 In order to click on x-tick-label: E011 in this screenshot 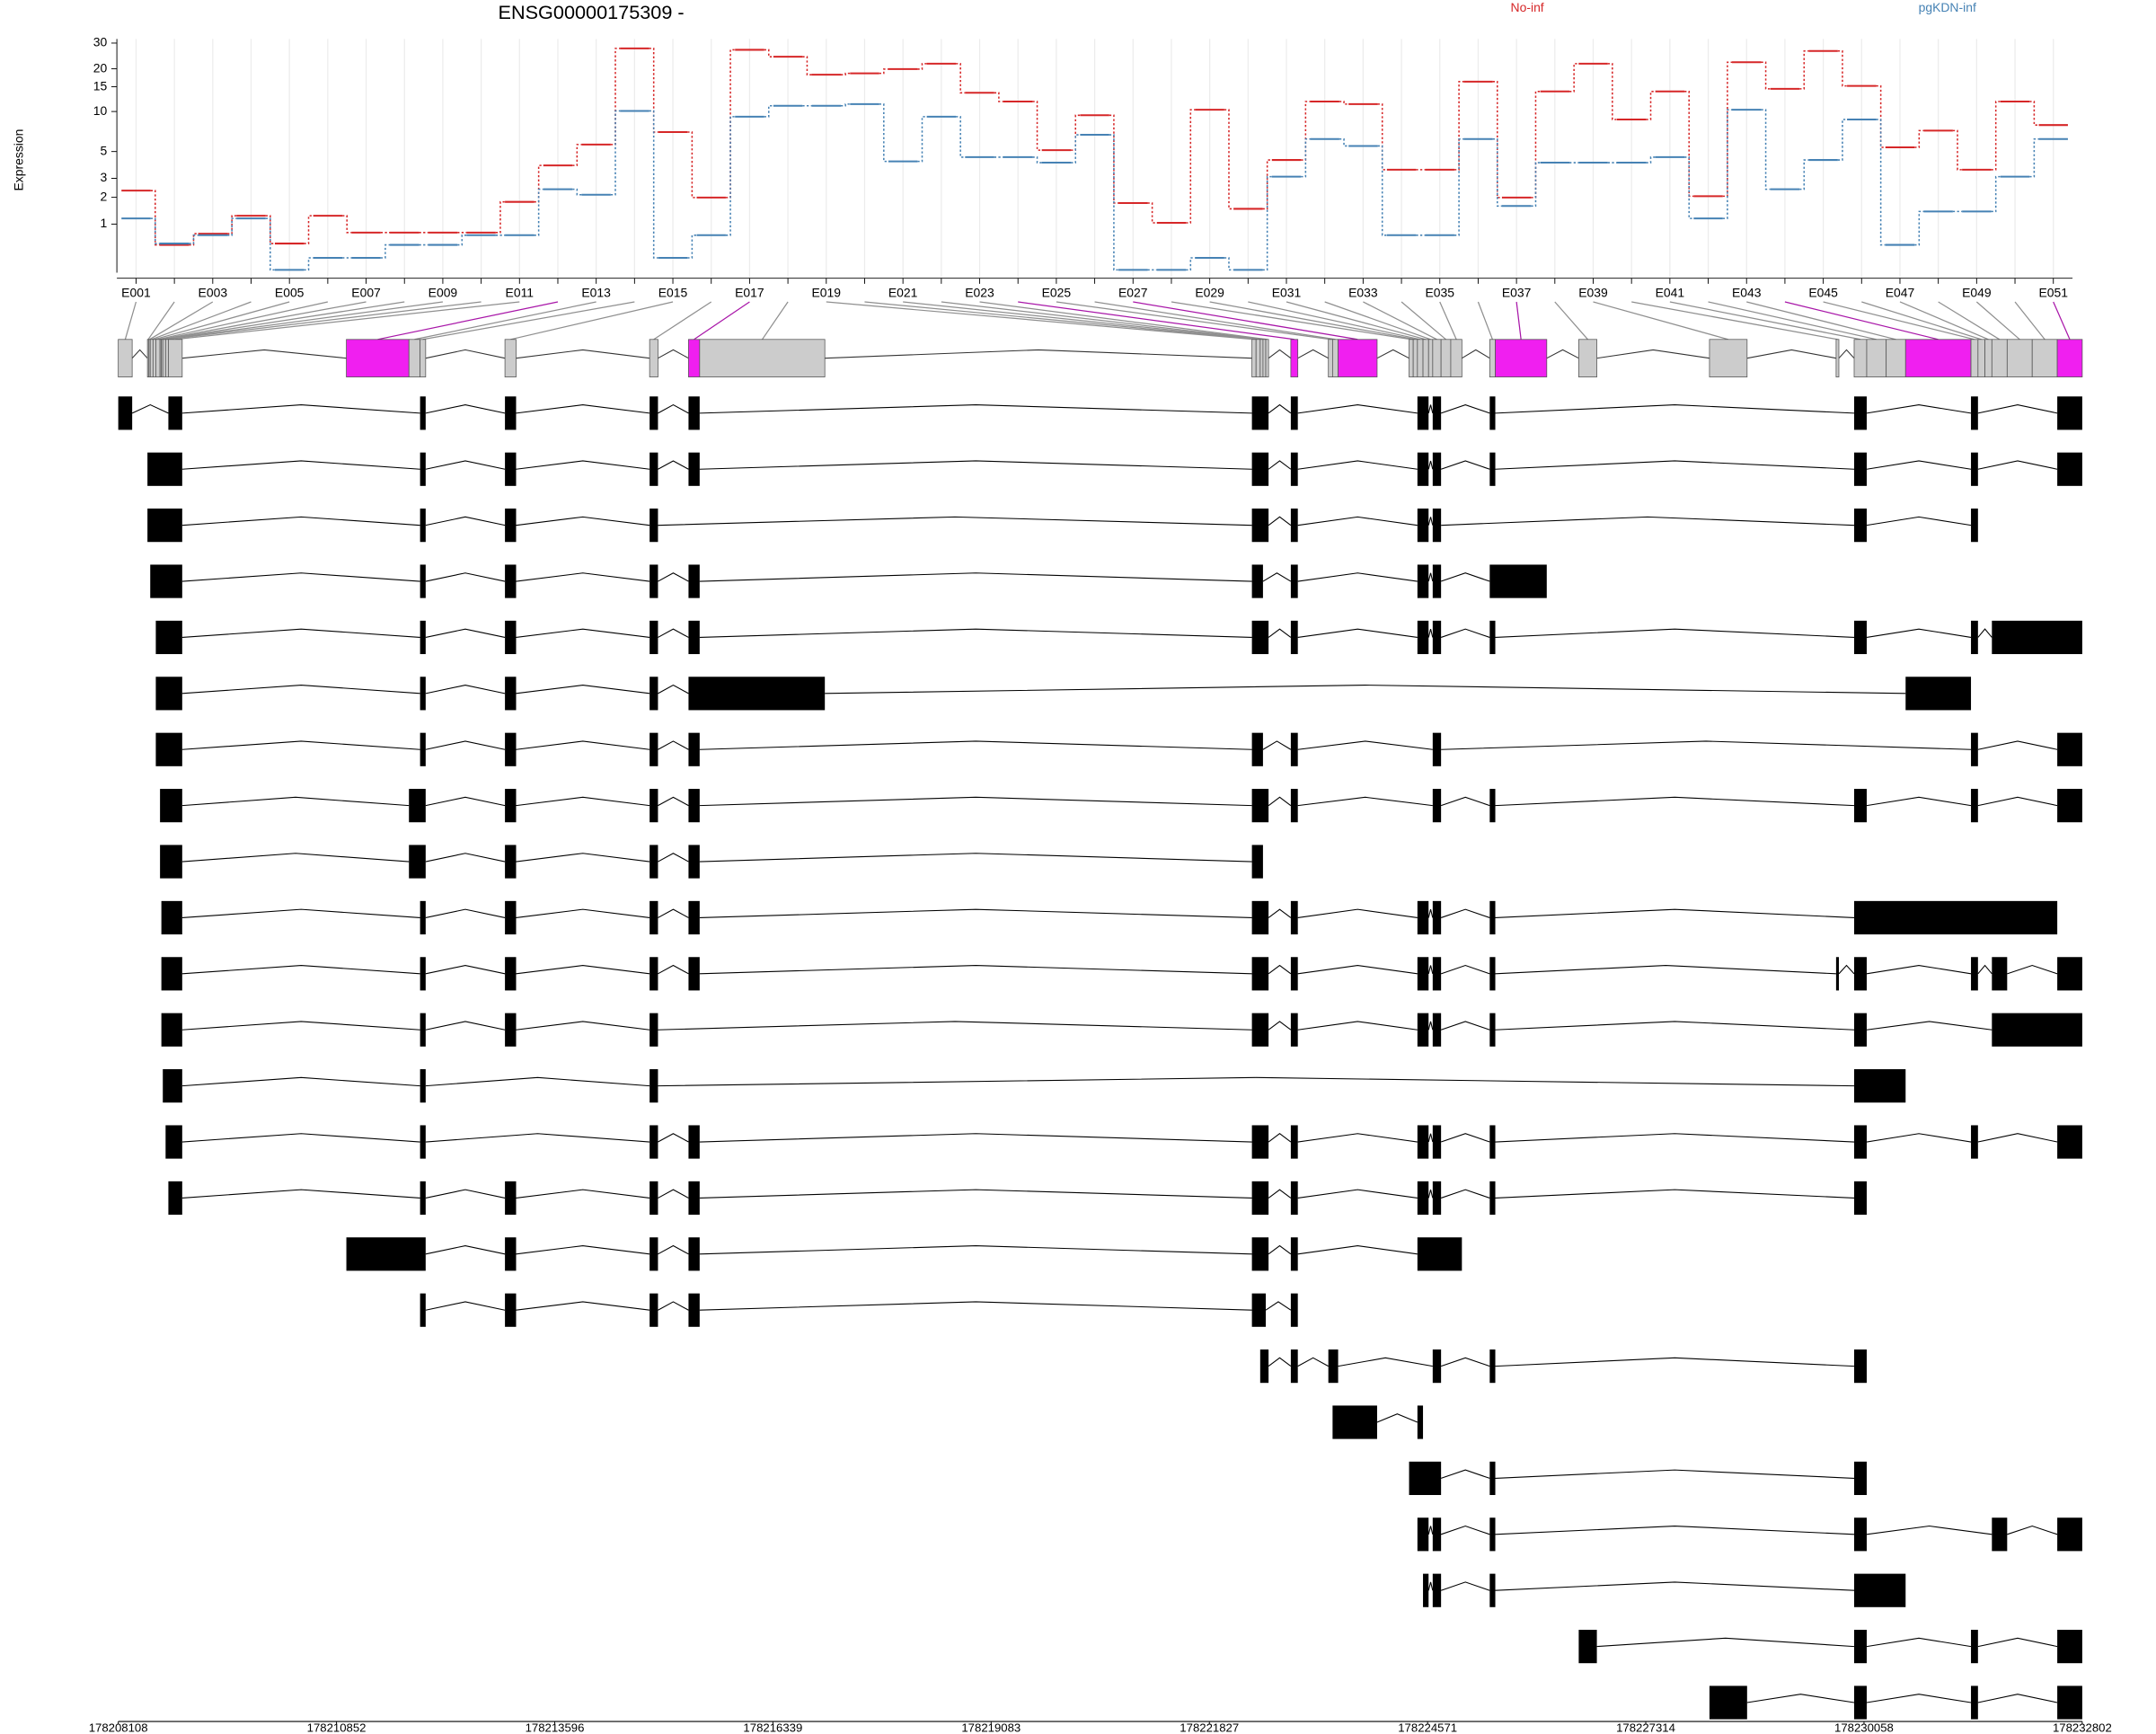, I will do `click(520, 292)`.